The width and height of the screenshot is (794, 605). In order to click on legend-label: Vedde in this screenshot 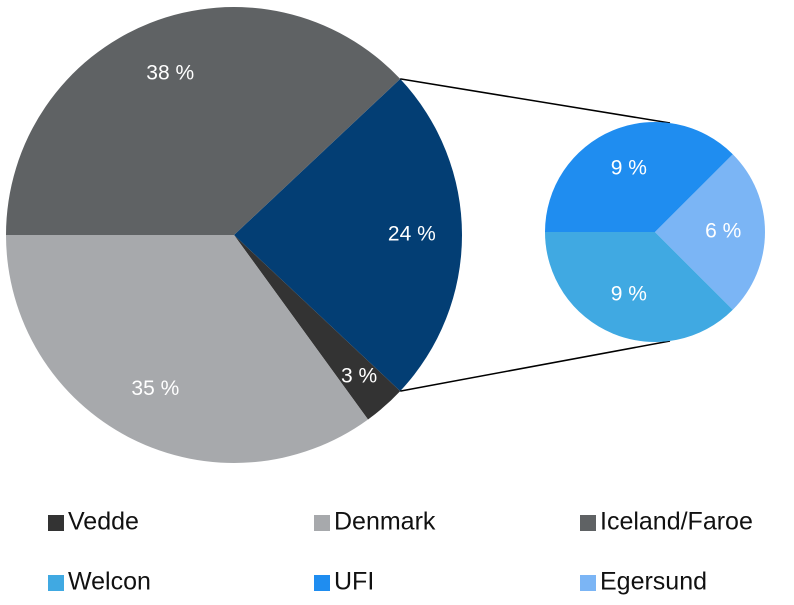, I will do `click(103, 522)`.